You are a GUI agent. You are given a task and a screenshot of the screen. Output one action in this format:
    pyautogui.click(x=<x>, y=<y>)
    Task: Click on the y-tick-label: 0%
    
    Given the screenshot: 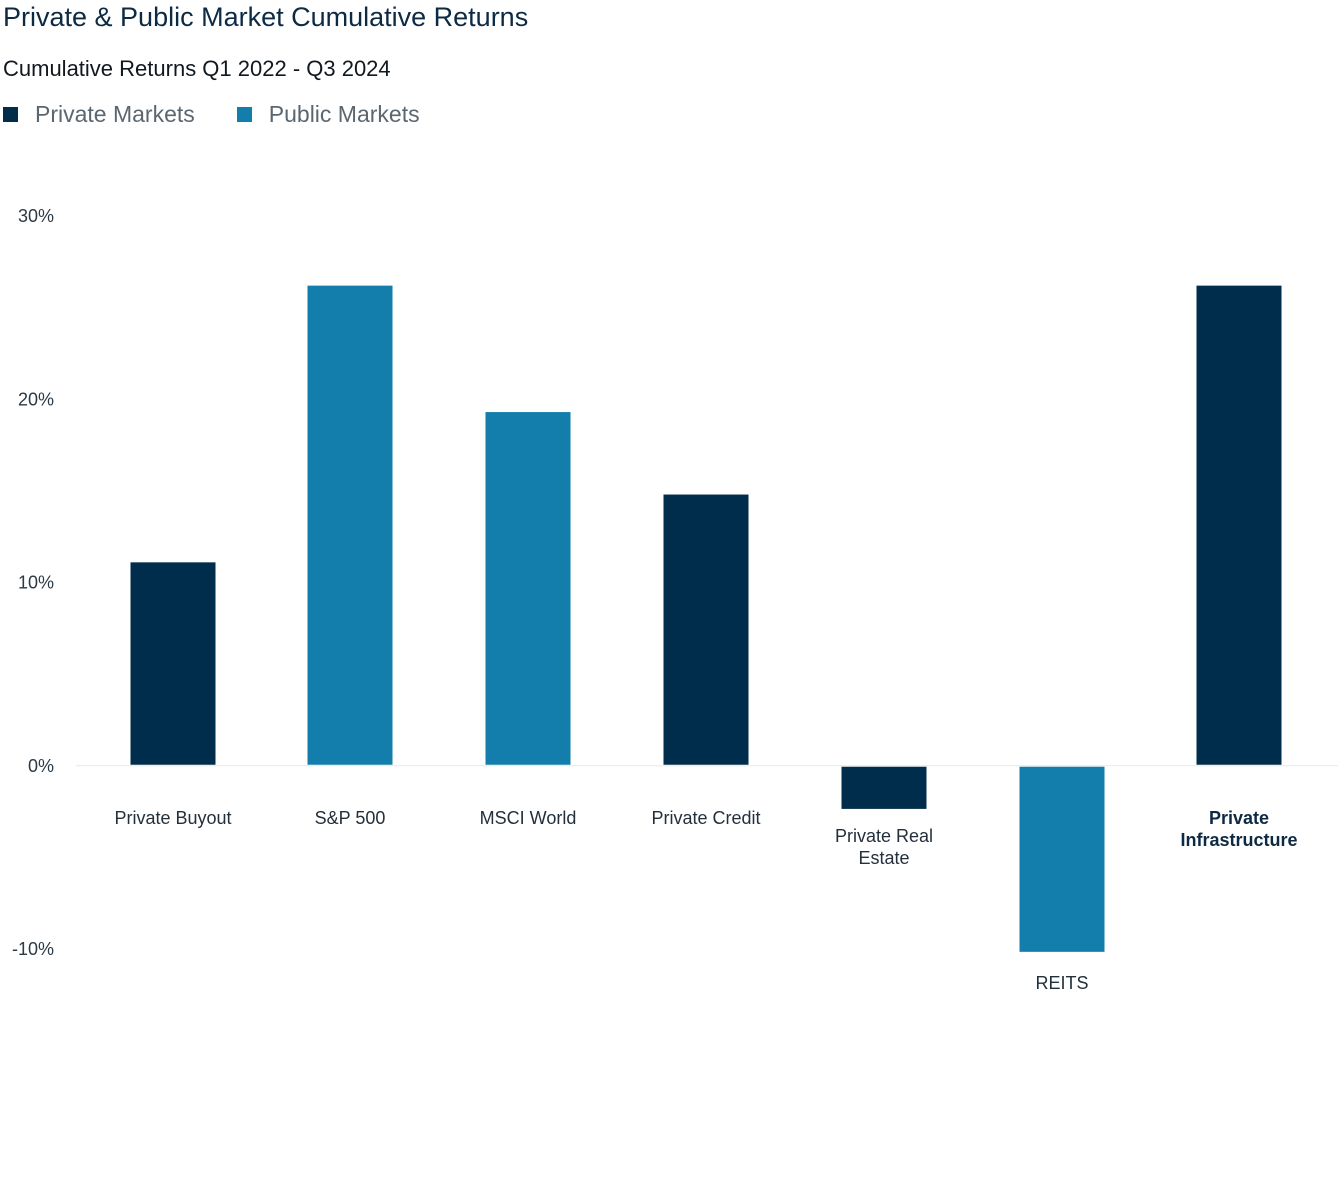 What is the action you would take?
    pyautogui.click(x=41, y=766)
    